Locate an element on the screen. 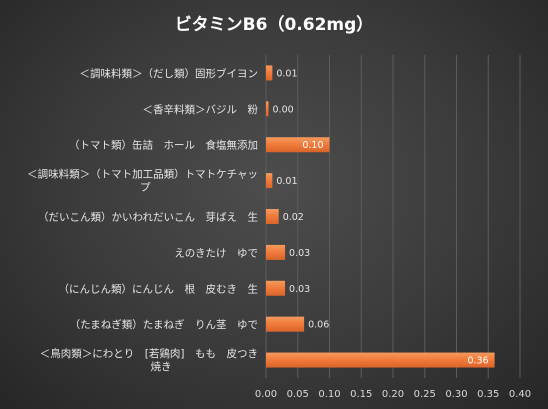 This screenshot has height=409, width=548. data-label: 0.06 is located at coordinates (318, 325).